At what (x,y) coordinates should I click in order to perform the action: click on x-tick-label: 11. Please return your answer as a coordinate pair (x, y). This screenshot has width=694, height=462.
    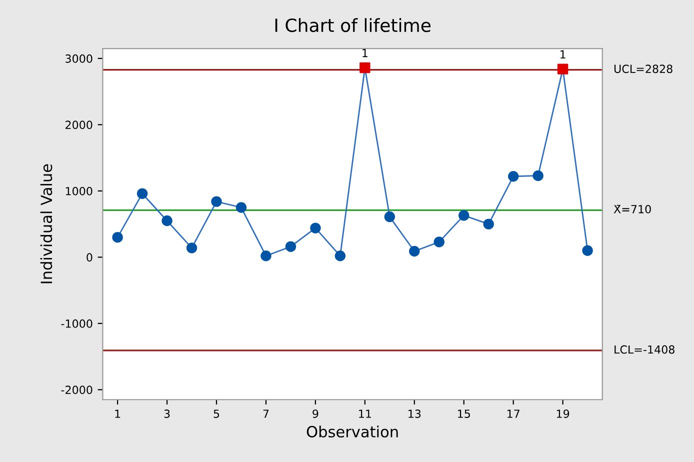
    Looking at the image, I should click on (365, 414).